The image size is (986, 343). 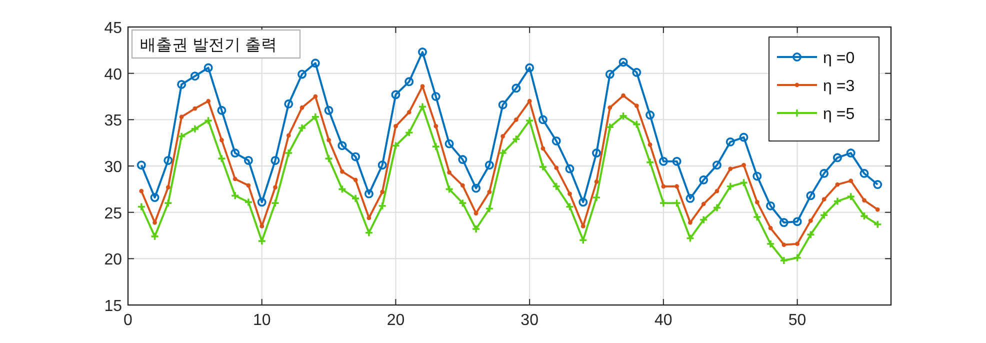 I want to click on legend-label: η =5, so click(x=839, y=114).